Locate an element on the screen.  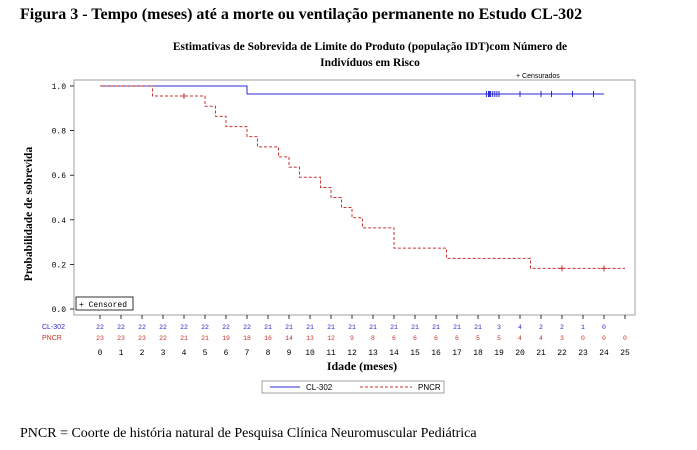
x-tick-label: 20 is located at coordinates (520, 353).